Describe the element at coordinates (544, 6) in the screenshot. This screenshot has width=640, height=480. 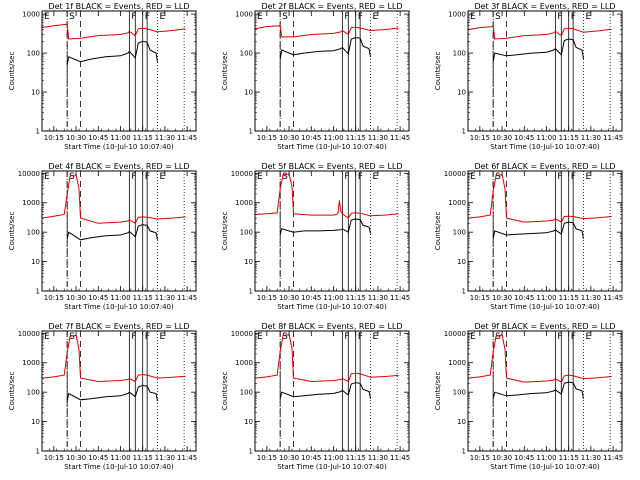
I see `panel-title: Det 3f BLACK = Events, RED = LLD` at that location.